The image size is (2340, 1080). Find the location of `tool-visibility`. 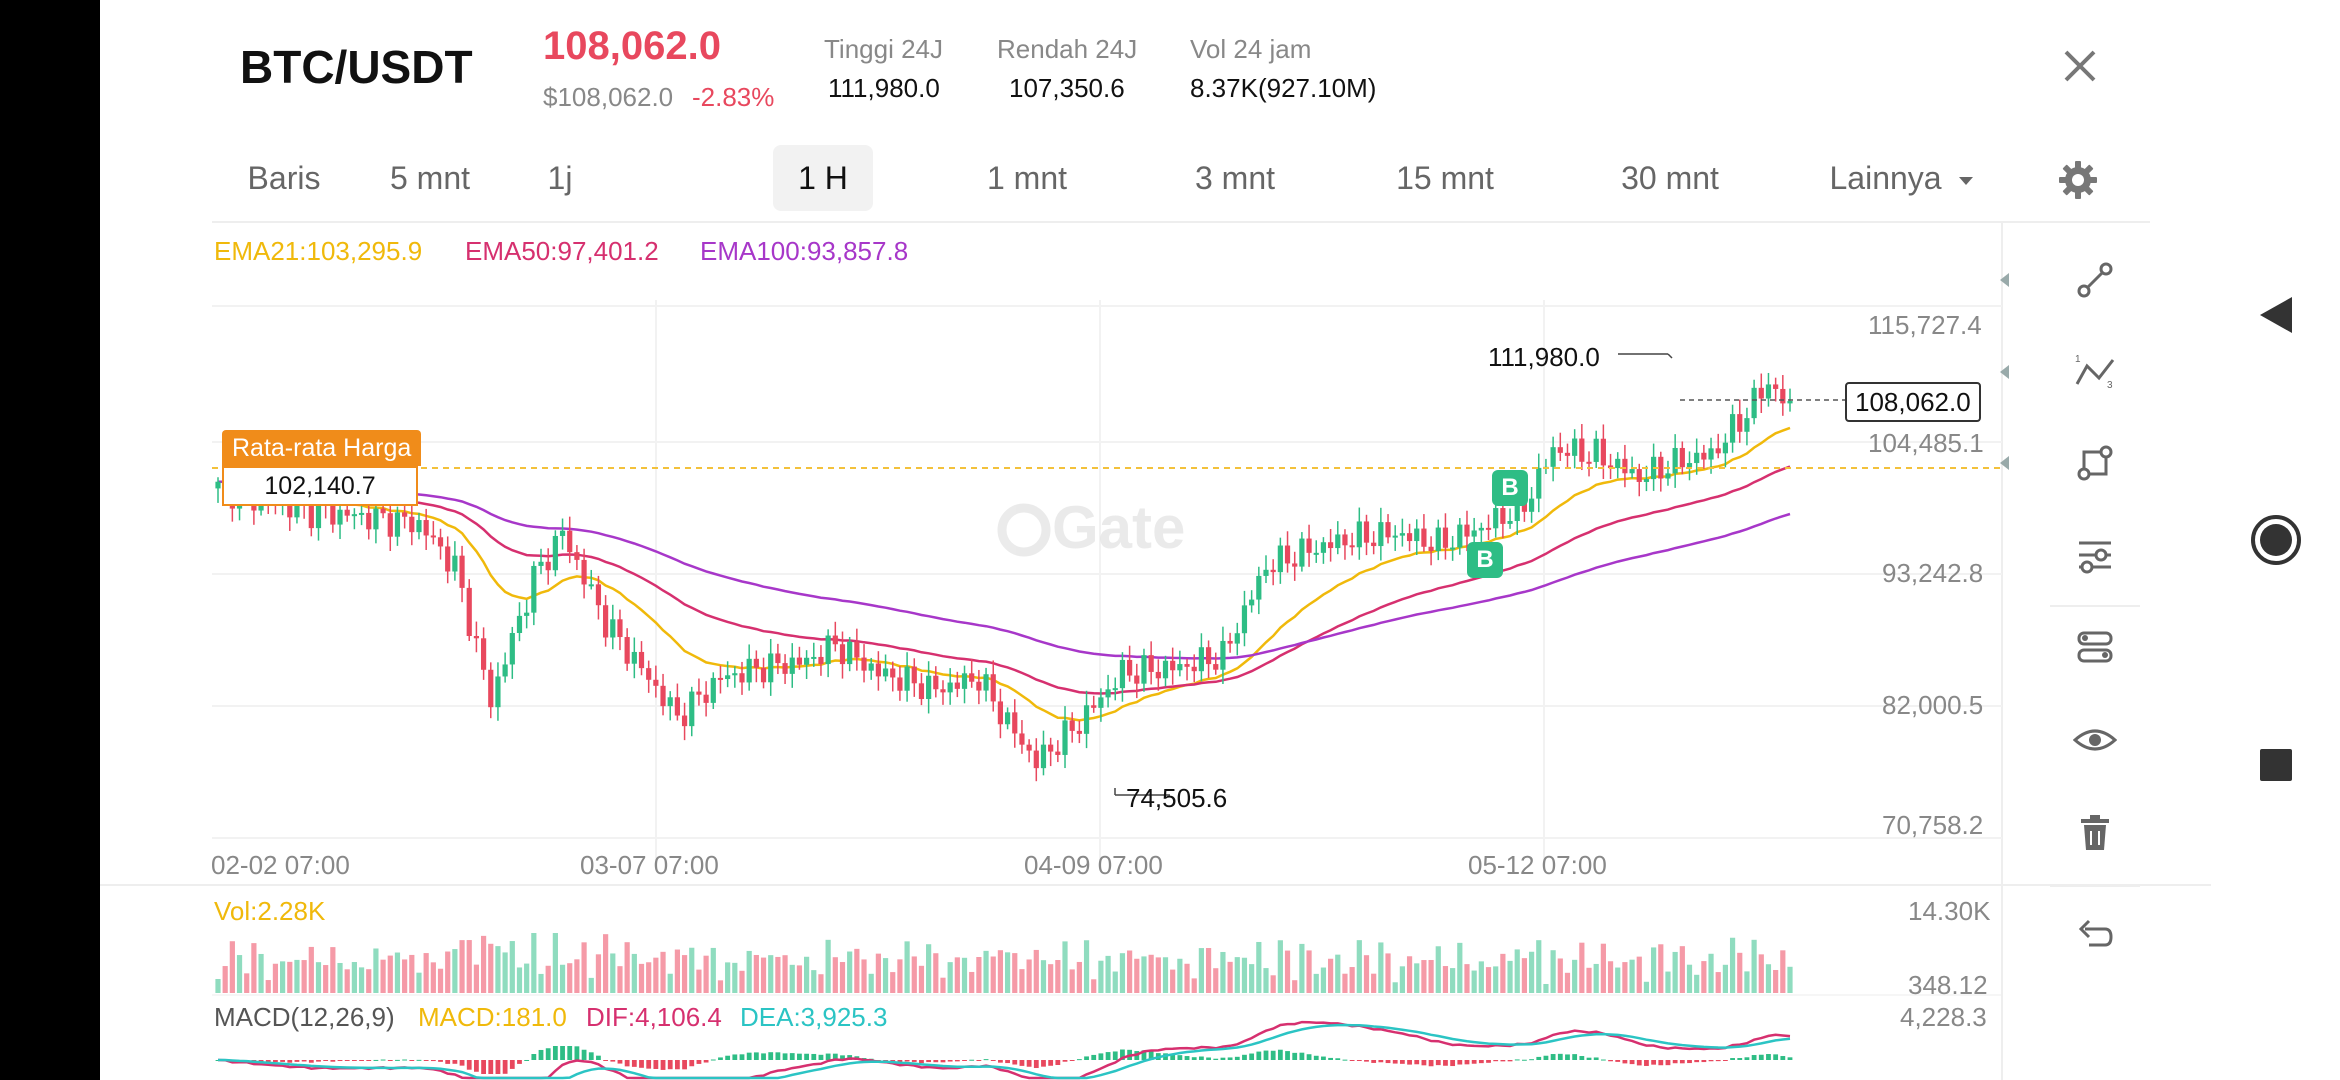

tool-visibility is located at coordinates (2095, 740).